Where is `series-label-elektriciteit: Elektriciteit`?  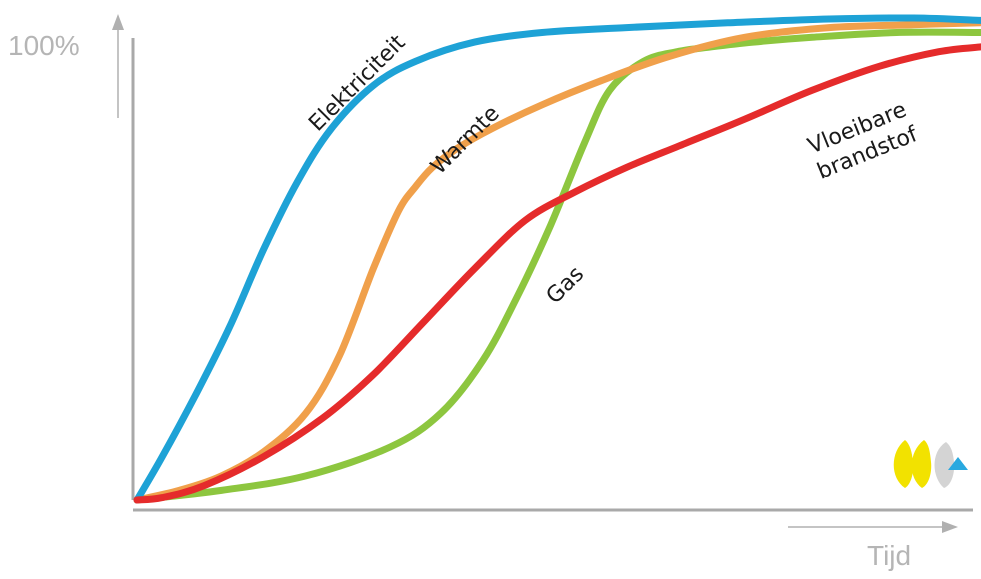 series-label-elektriciteit: Elektriciteit is located at coordinates (357, 83).